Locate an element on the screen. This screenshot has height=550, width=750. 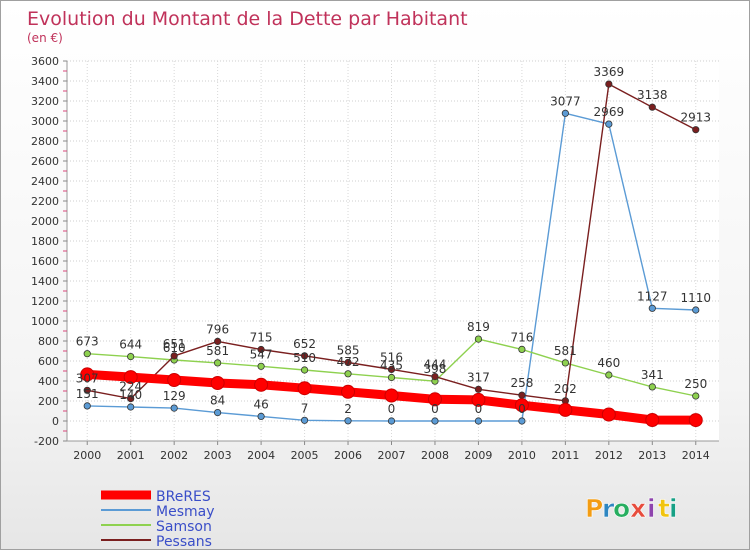
y-tick-label: 400 is located at coordinates (48, 381).